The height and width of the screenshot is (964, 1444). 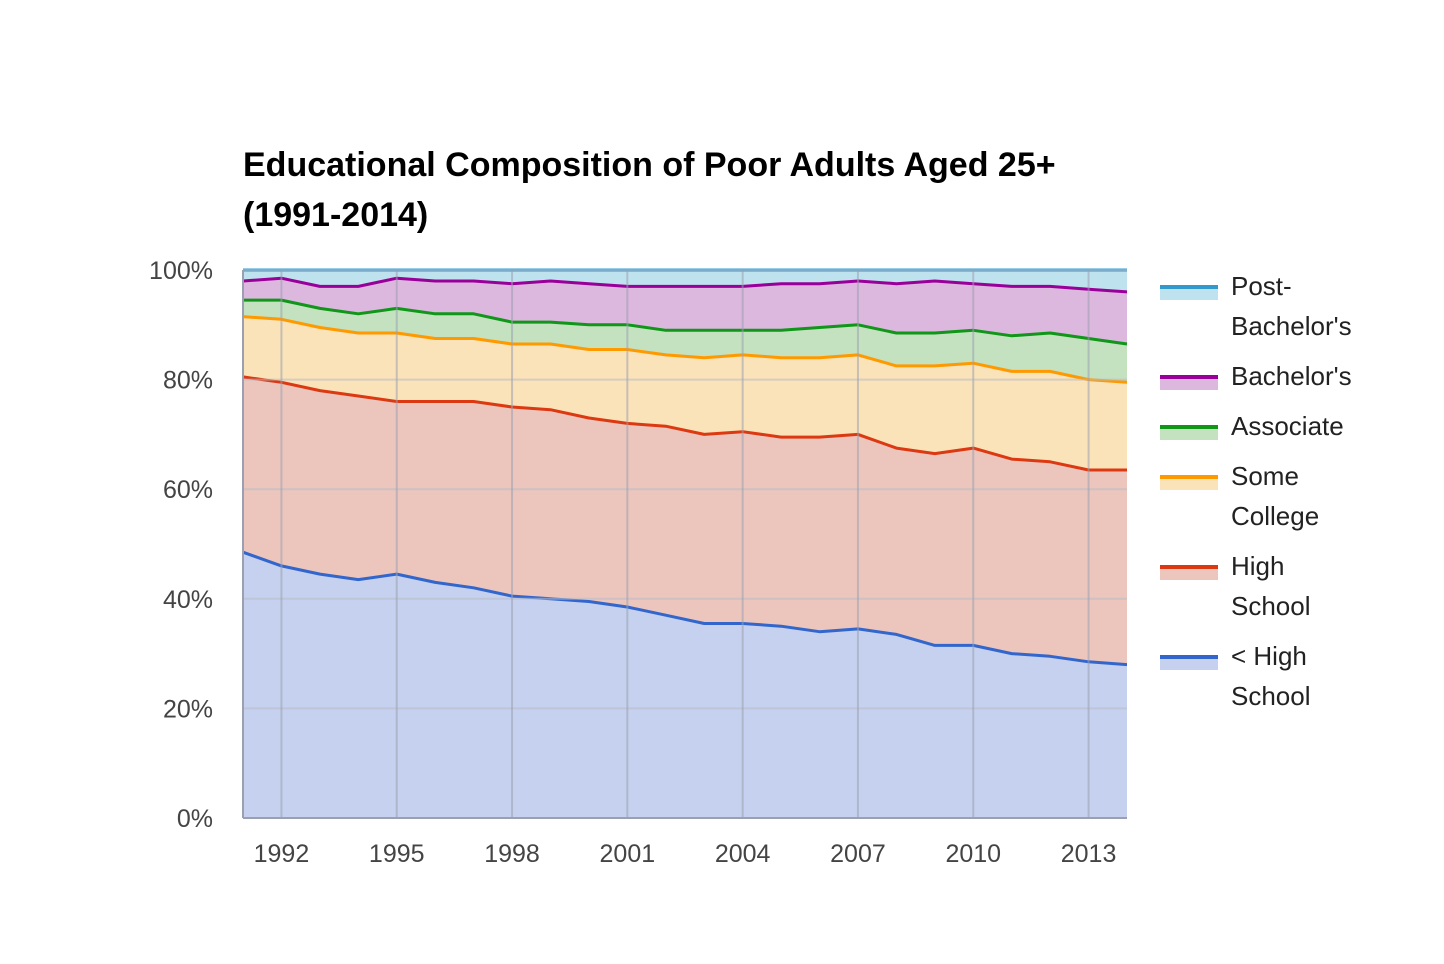 What do you see at coordinates (973, 854) in the screenshot?
I see `x-tick-label: 2010` at bounding box center [973, 854].